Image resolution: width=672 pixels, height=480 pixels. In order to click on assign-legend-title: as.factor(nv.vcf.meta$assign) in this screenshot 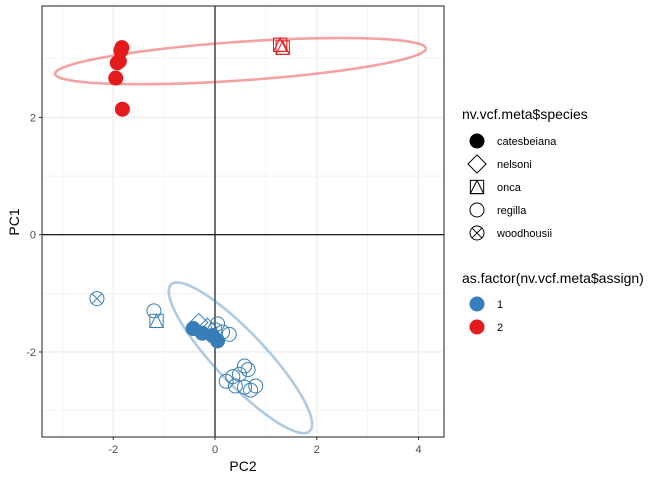, I will do `click(553, 278)`.